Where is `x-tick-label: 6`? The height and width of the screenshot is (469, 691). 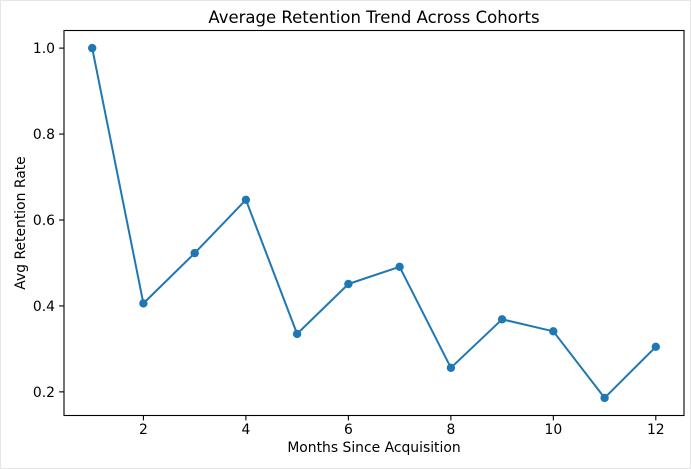
x-tick-label: 6 is located at coordinates (348, 430).